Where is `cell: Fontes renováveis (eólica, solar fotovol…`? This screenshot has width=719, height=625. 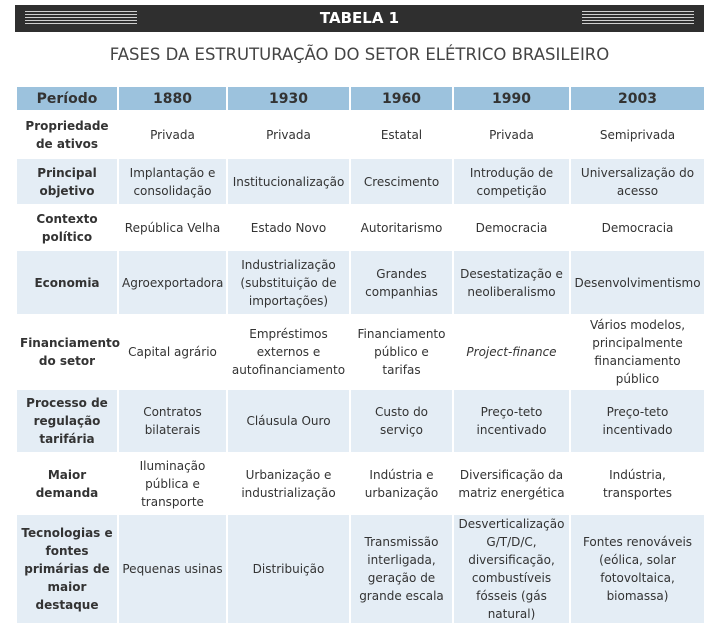
cell: Fontes renováveis (eólica, solar fotovol… is located at coordinates (637, 569).